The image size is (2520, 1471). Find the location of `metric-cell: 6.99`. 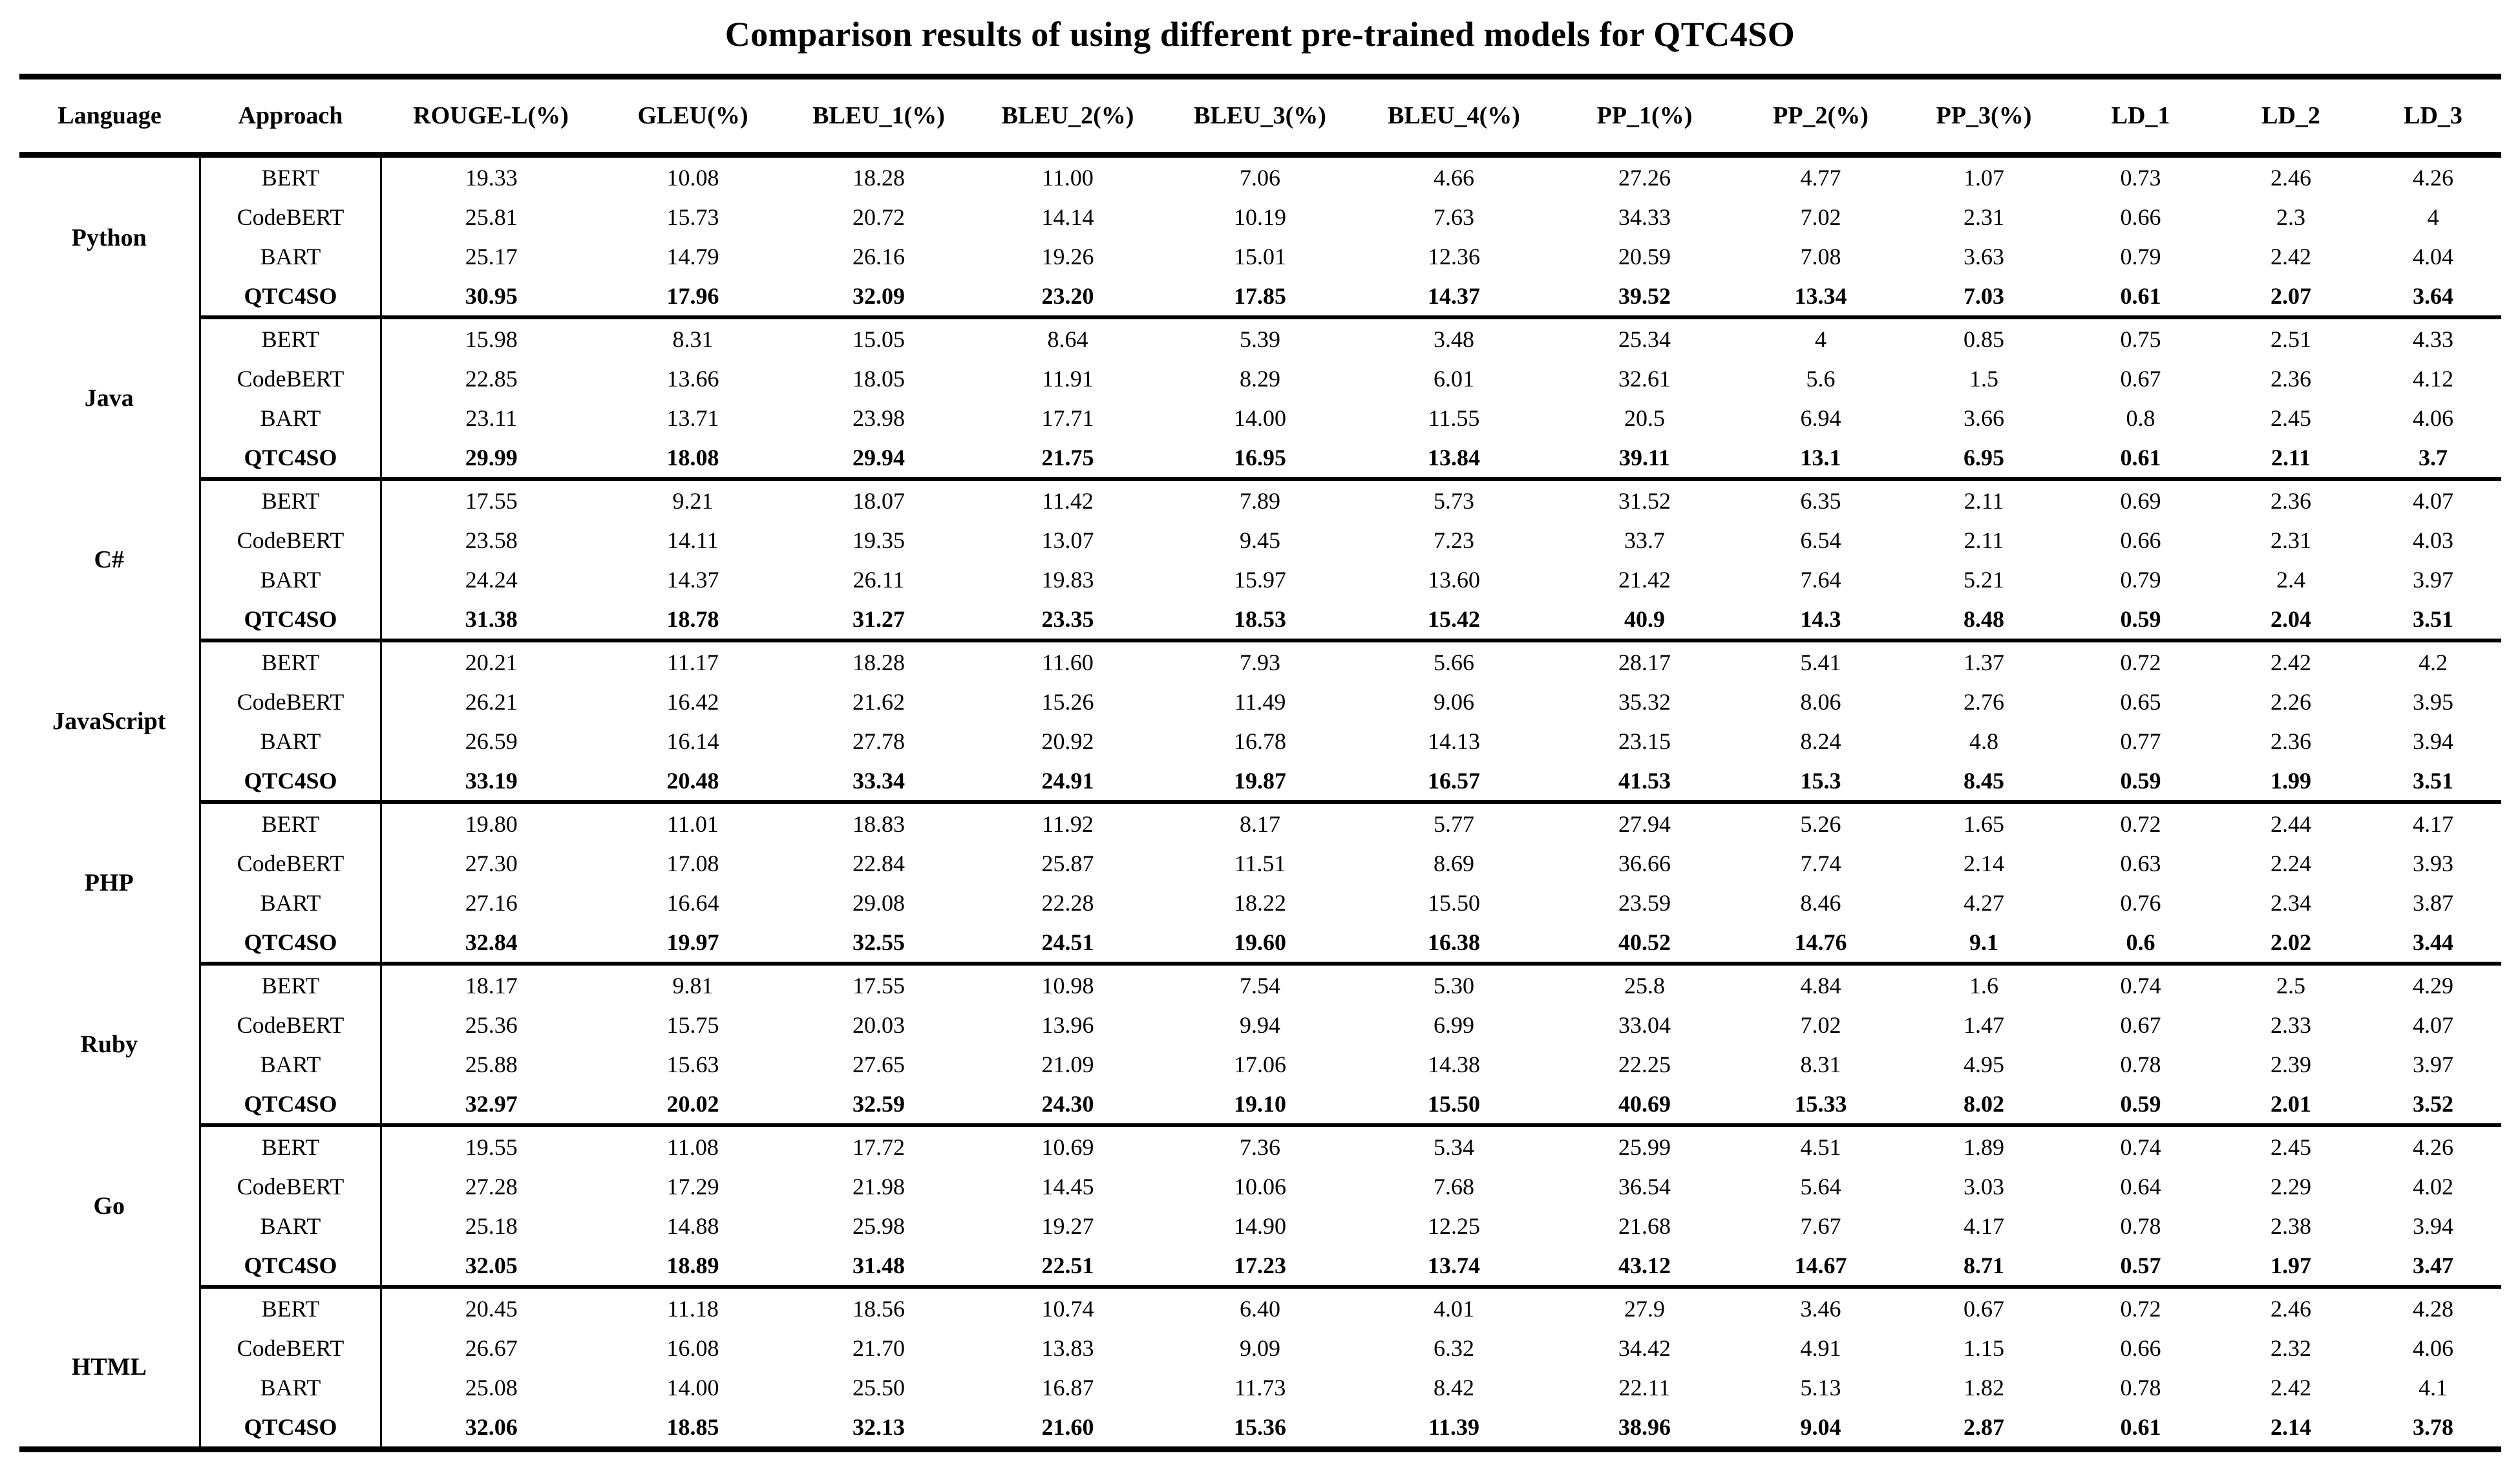

metric-cell: 6.99 is located at coordinates (1454, 1024).